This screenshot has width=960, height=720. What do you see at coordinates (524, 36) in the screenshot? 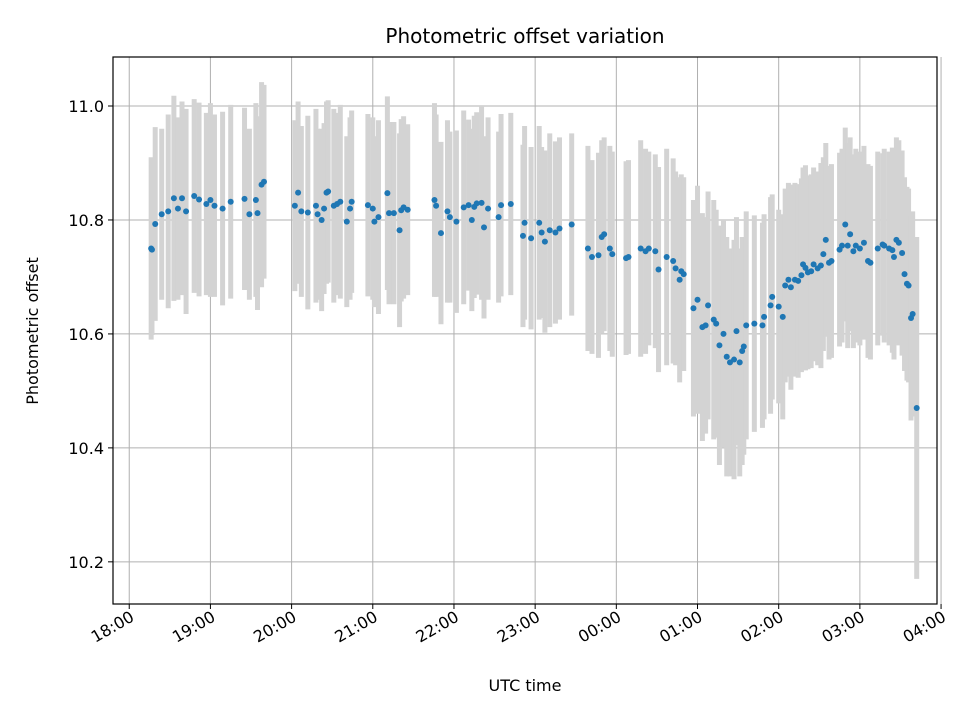
I see `chart-title: Photometric offset variation` at bounding box center [524, 36].